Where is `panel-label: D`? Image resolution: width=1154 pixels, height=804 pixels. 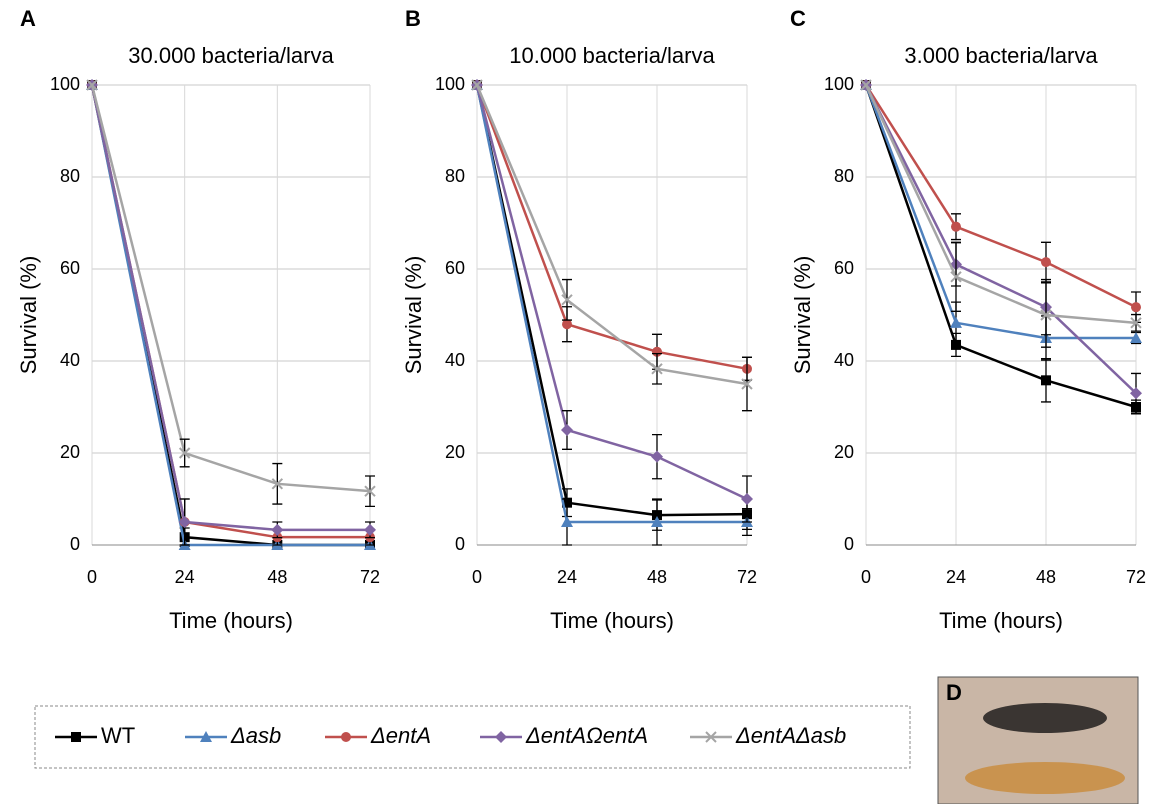 panel-label: D is located at coordinates (954, 692).